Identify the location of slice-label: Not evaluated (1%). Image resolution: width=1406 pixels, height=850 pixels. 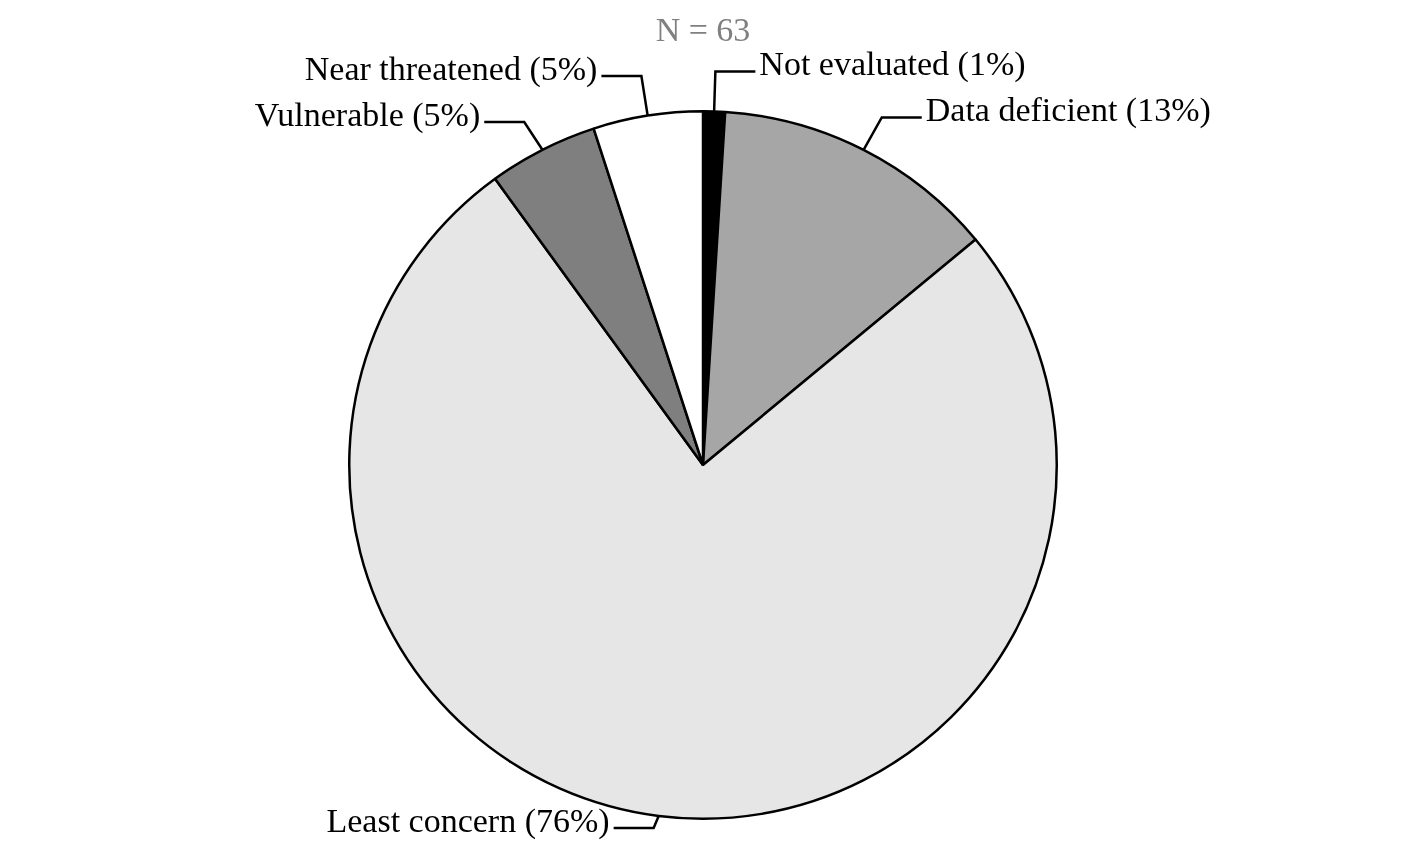
(892, 64).